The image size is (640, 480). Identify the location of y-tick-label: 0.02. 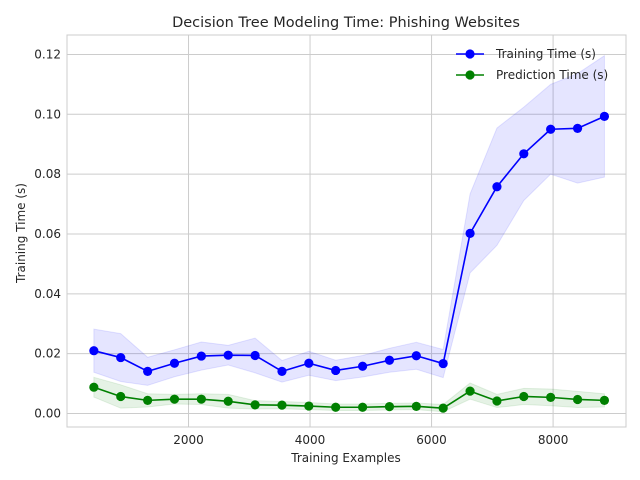
(47, 354).